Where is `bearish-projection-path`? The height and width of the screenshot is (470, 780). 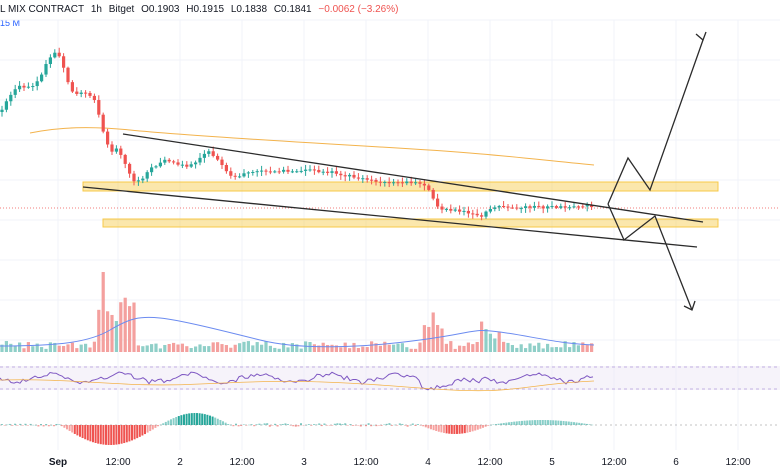 bearish-projection-path is located at coordinates (650, 257).